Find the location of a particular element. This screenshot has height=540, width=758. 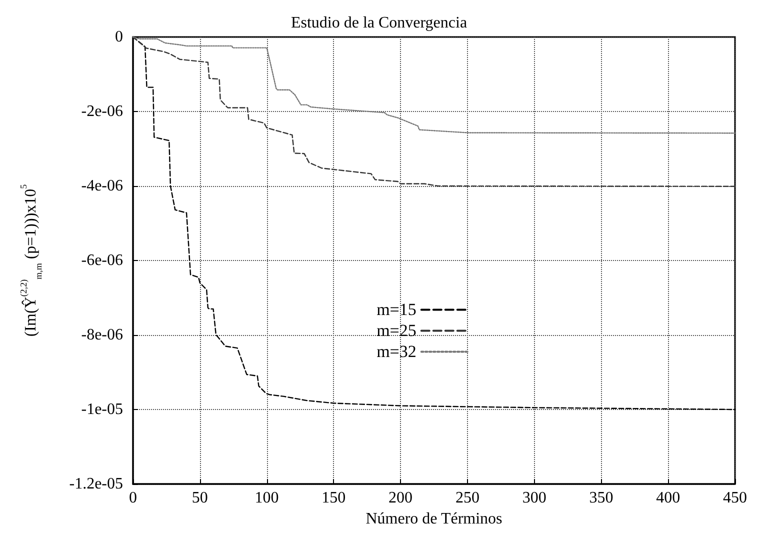

x-tick-label: 50 is located at coordinates (200, 498).